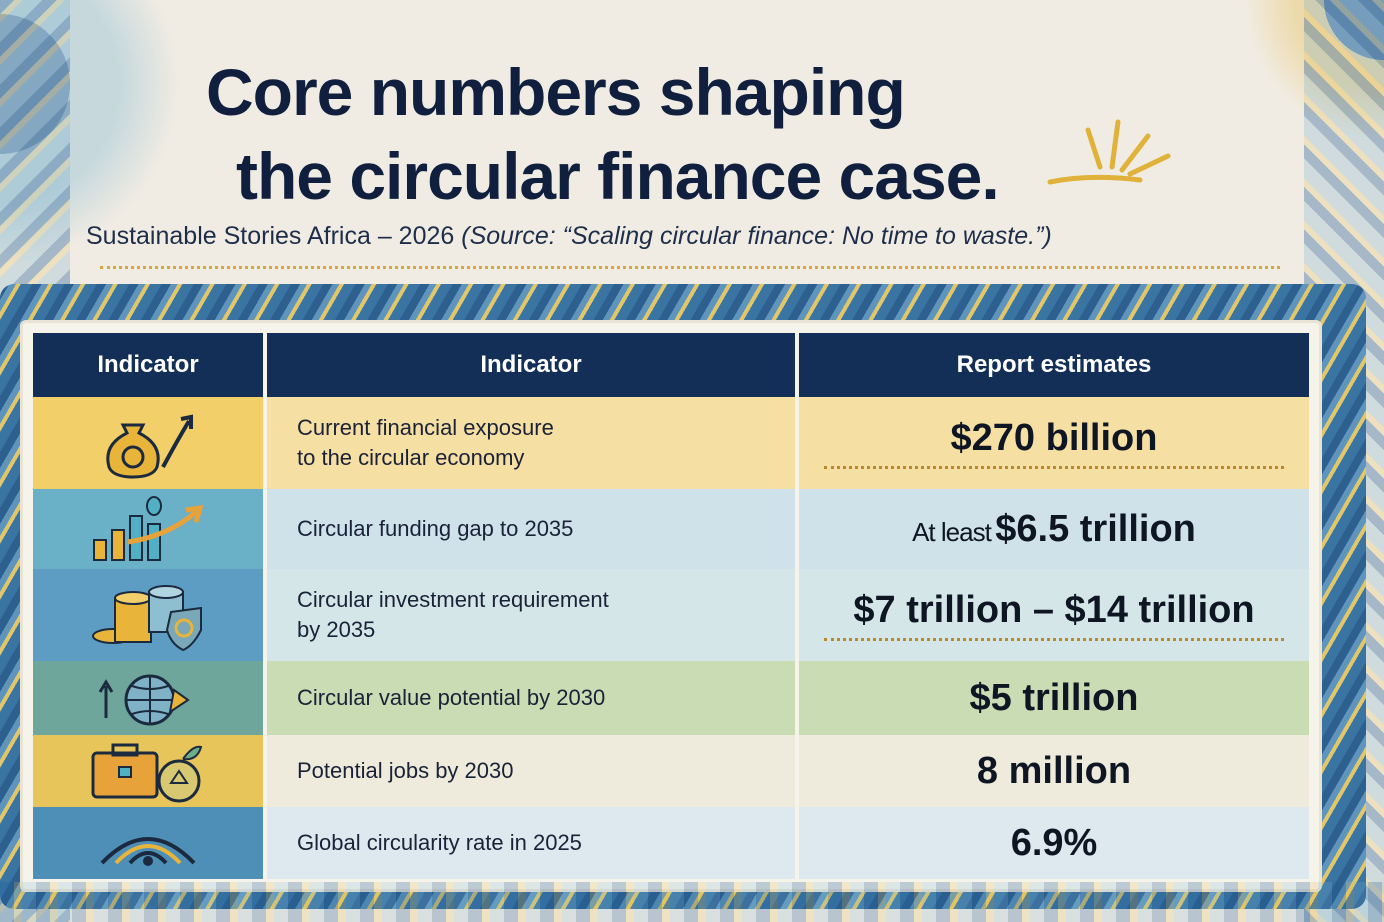 The image size is (1384, 922). I want to click on table-header-row: Indicator Indicator Report estimates, so click(671, 365).